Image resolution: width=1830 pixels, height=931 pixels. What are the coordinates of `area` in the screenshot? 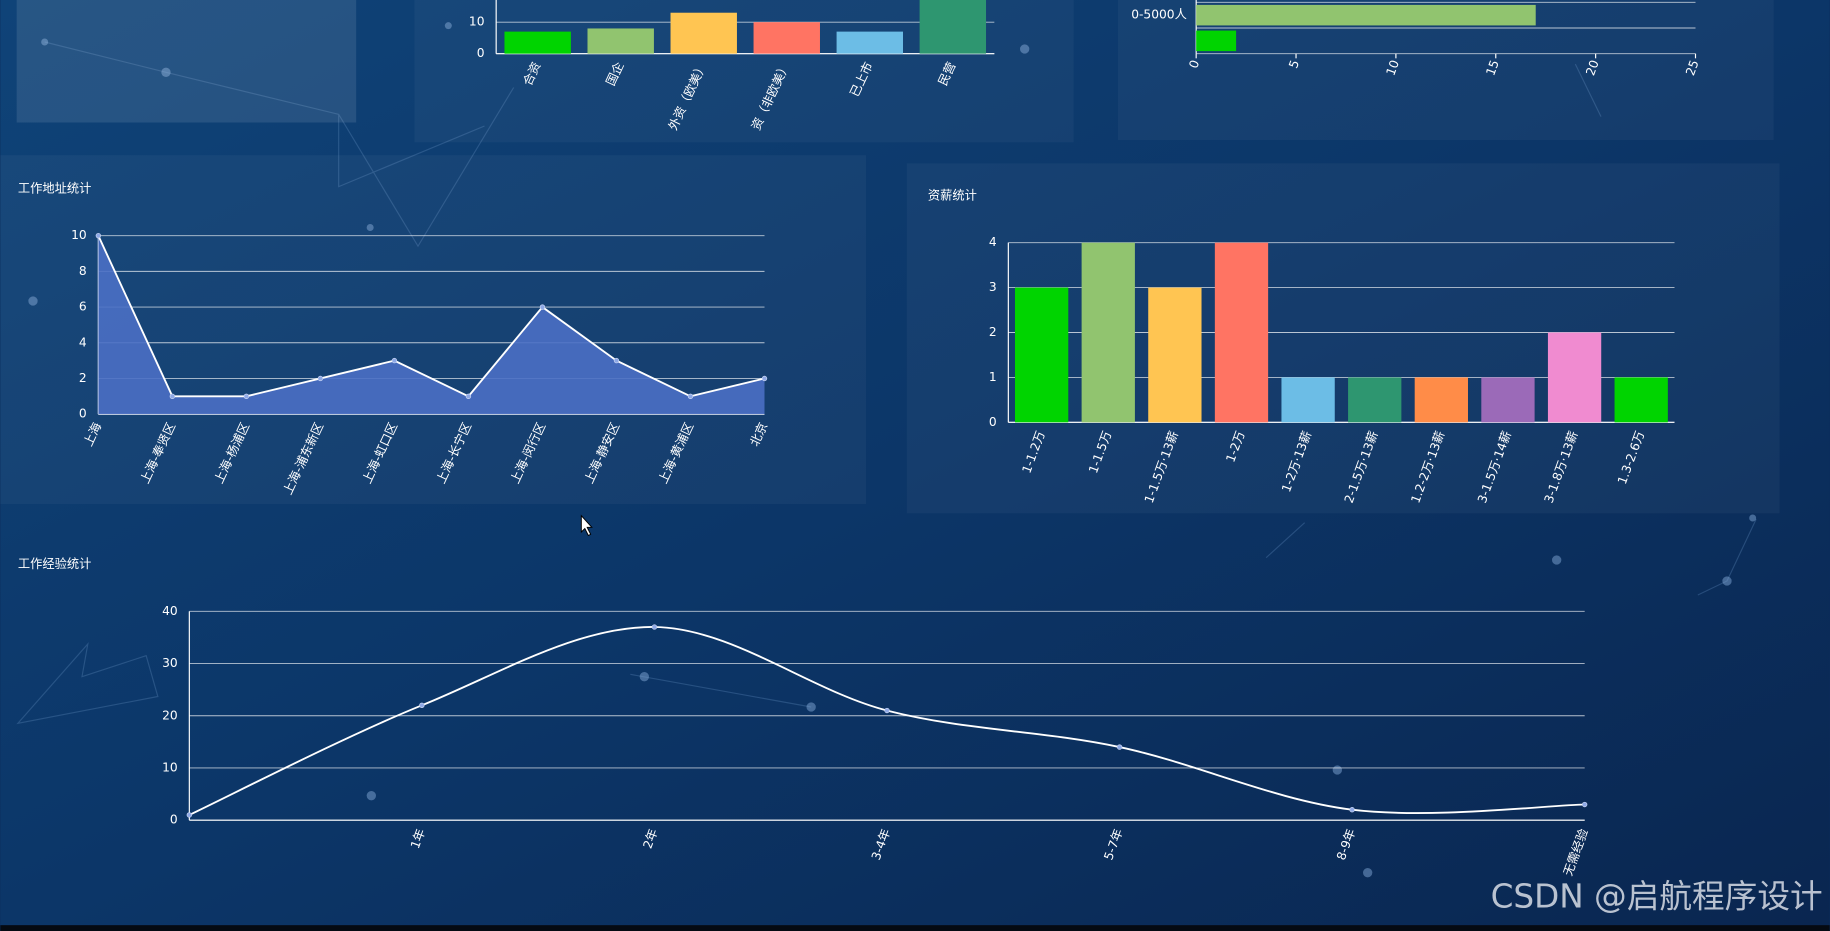 It's located at (431, 325).